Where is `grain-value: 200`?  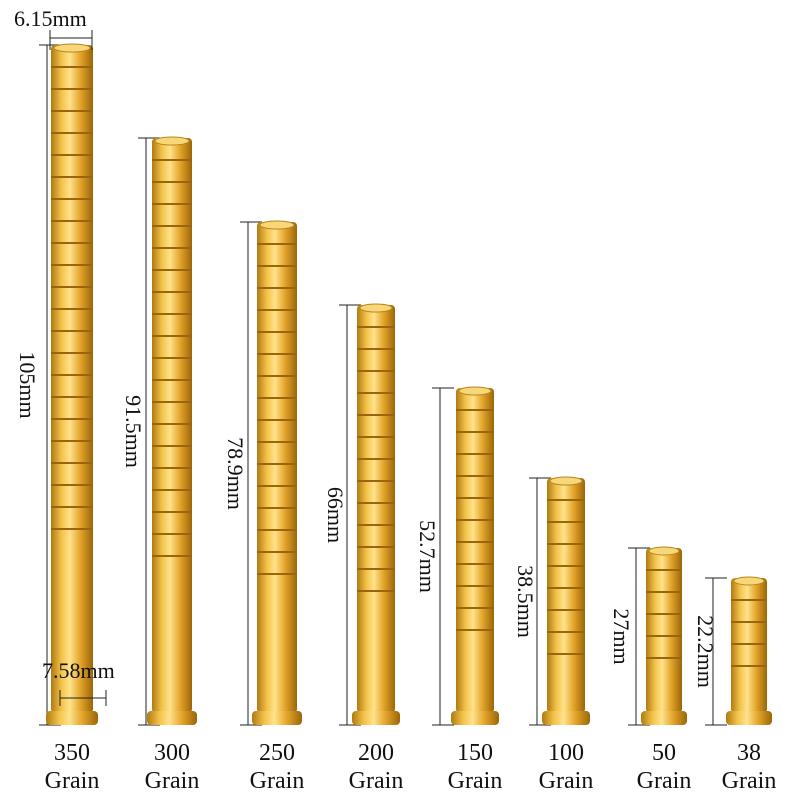
grain-value: 200 is located at coordinates (376, 753).